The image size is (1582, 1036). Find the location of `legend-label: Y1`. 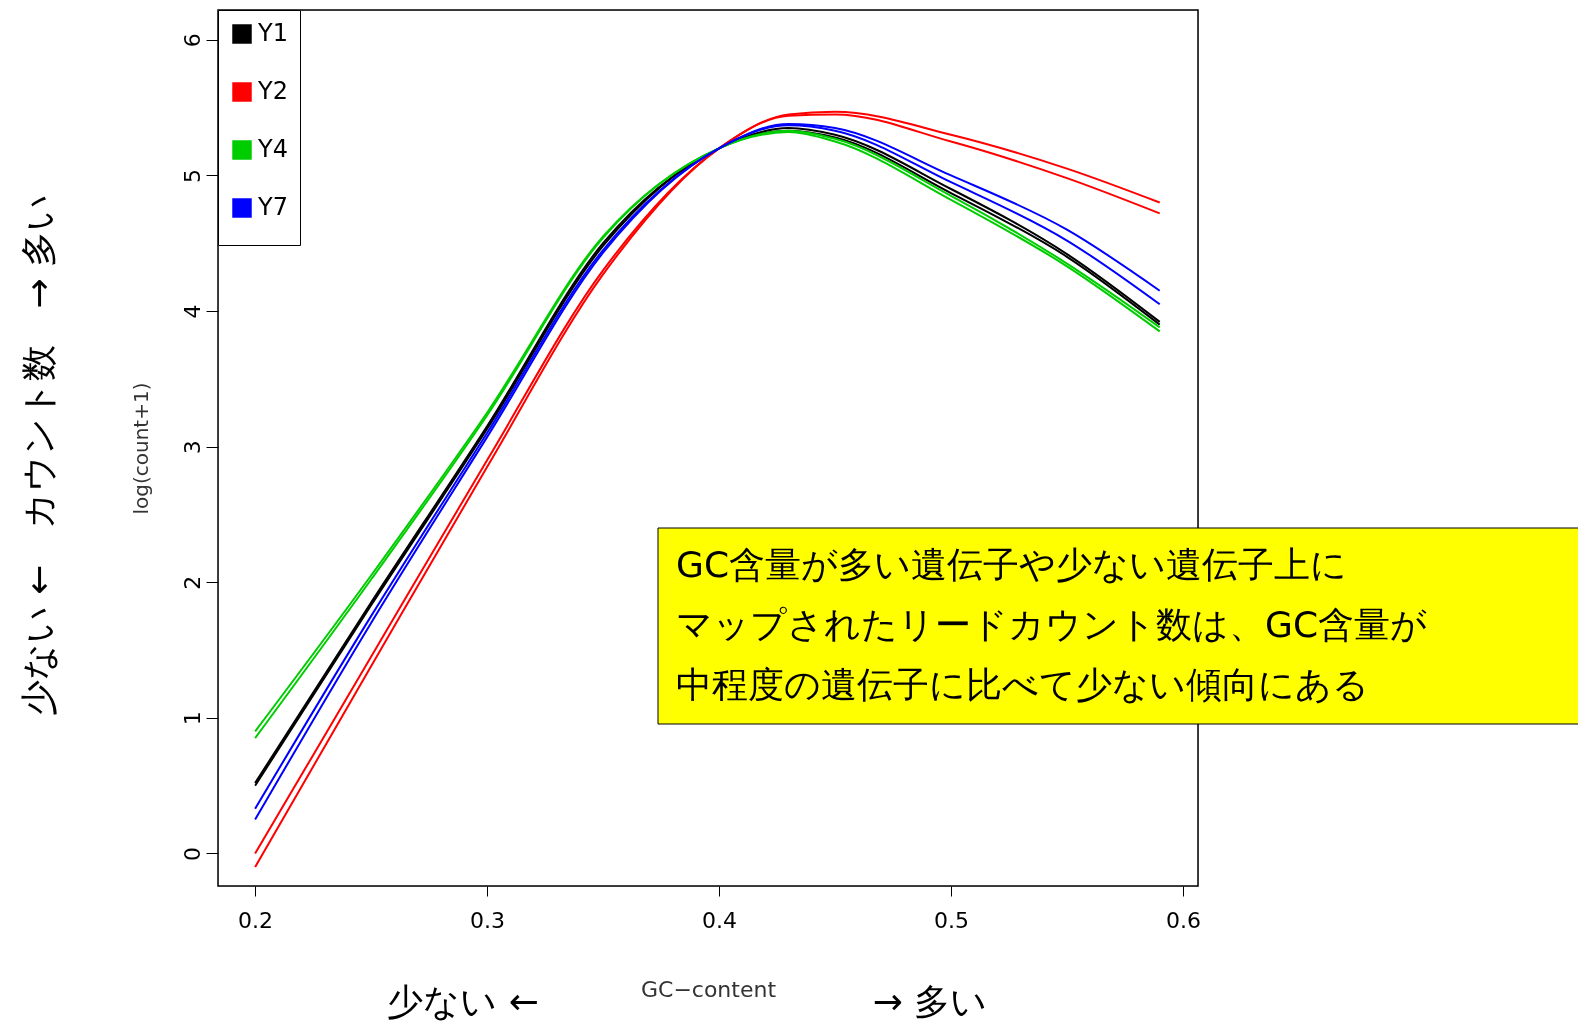

legend-label: Y1 is located at coordinates (272, 33).